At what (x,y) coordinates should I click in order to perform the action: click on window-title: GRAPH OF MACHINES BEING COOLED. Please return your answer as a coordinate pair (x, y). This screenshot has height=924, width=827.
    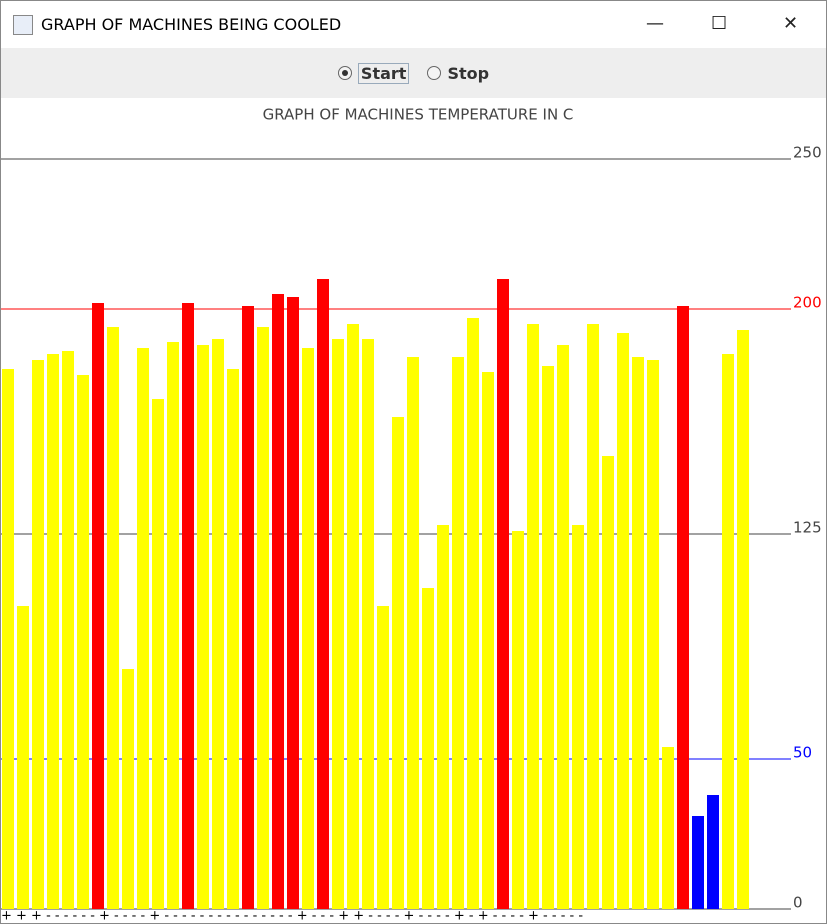
    Looking at the image, I should click on (191, 24).